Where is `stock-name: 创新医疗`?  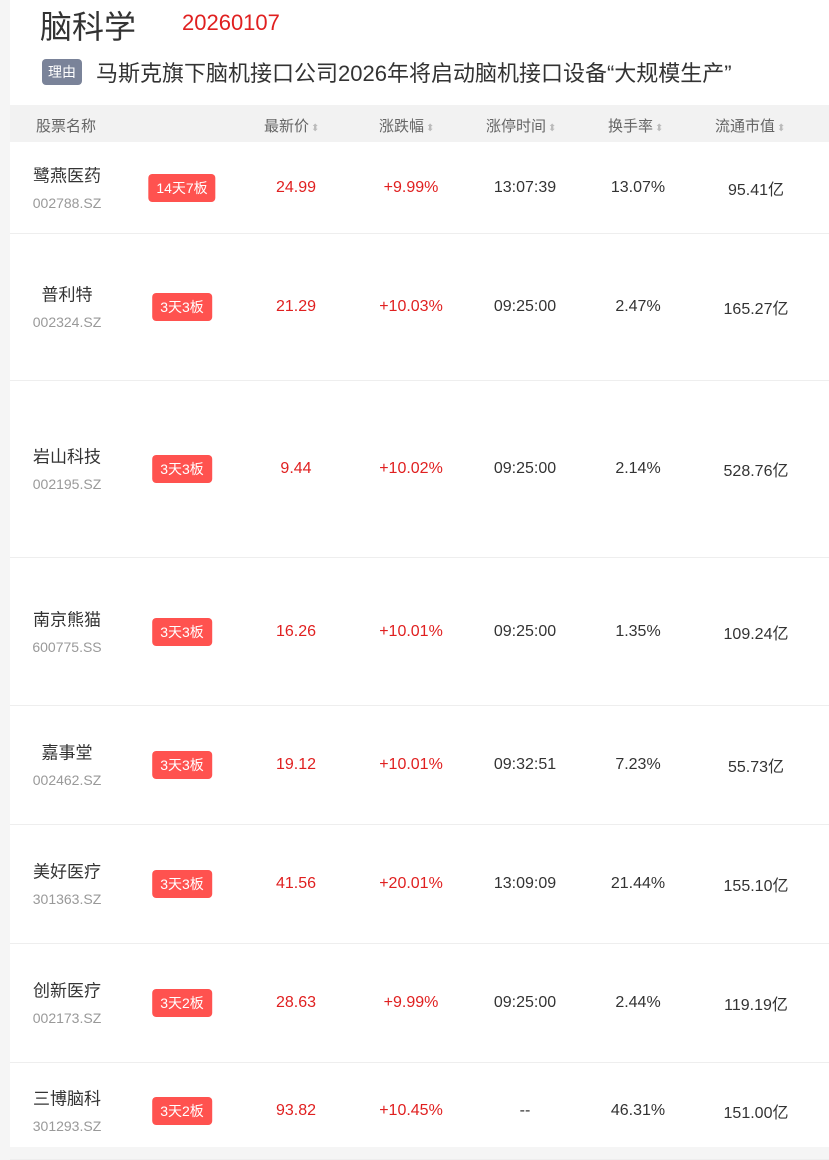
stock-name: 创新医疗 is located at coordinates (67, 991).